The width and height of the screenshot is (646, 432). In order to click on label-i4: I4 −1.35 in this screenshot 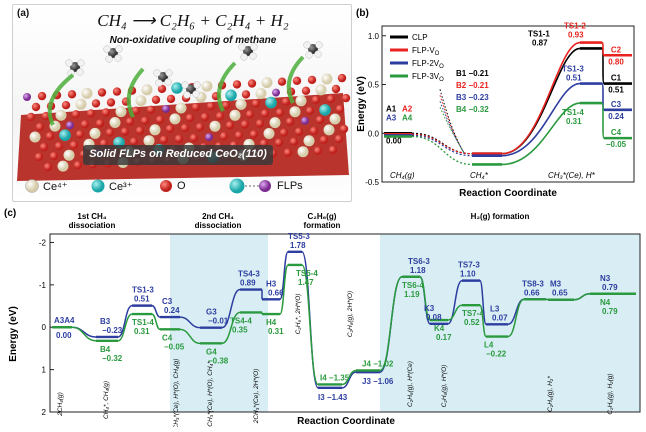, I will do `click(335, 377)`.